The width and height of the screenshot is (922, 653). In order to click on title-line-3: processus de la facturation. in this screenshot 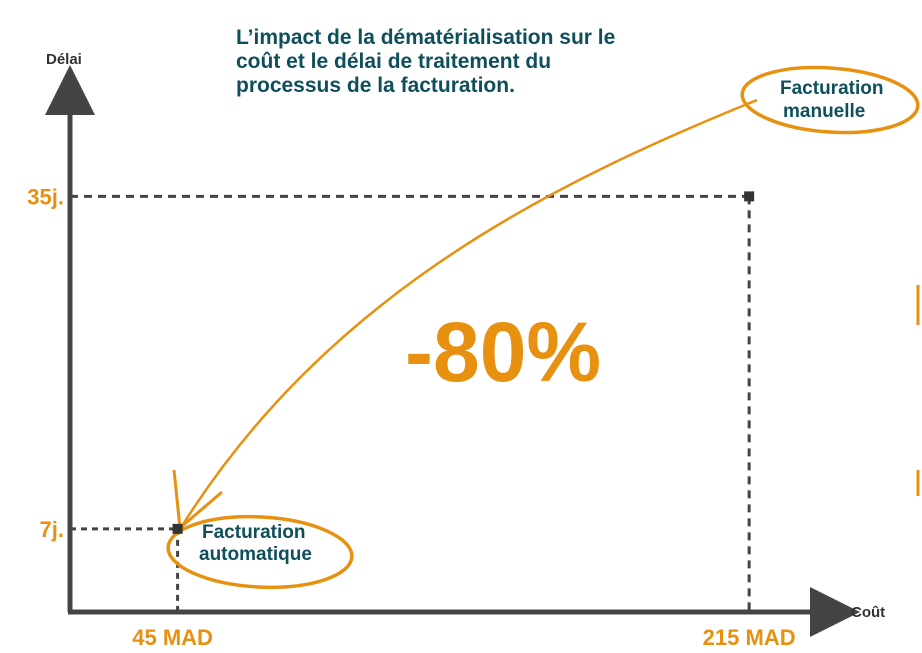, I will do `click(375, 85)`.